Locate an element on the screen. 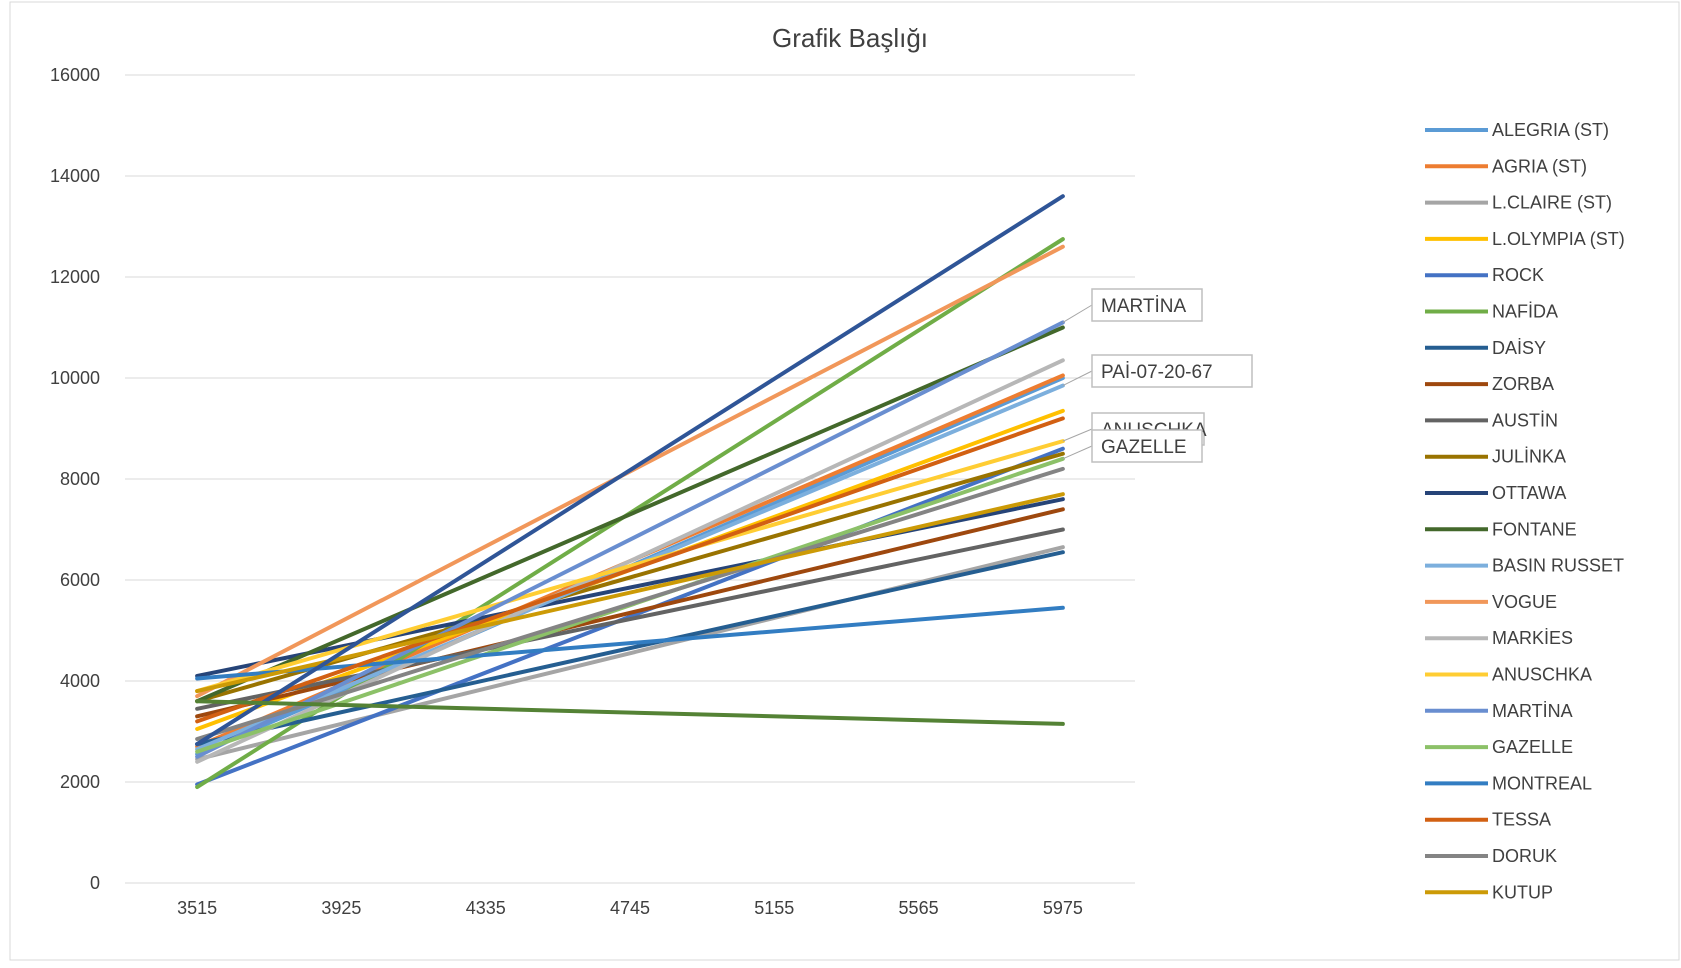 This screenshot has height=968, width=1681. legend-entry: MARKİES is located at coordinates (1499, 638).